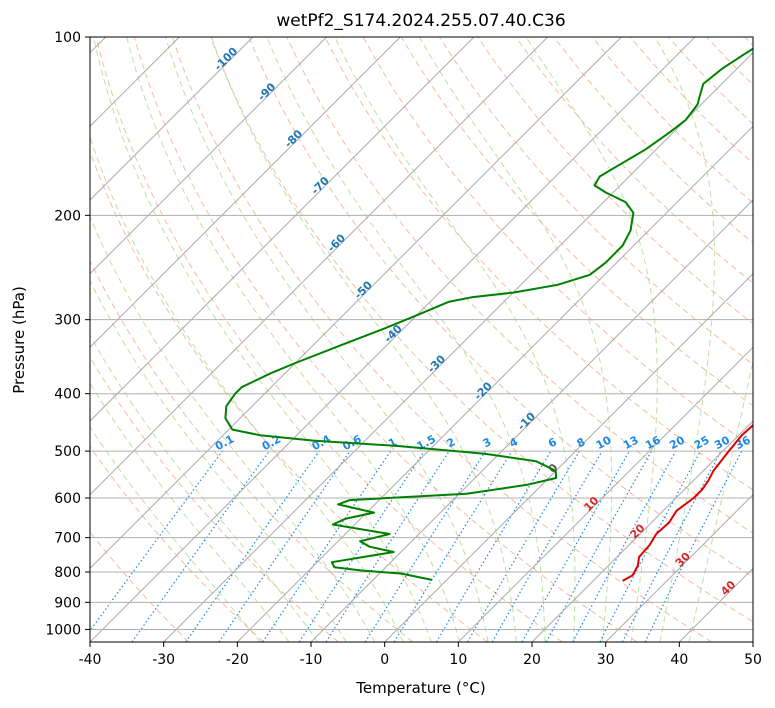 Image resolution: width=775 pixels, height=708 pixels. I want to click on y-tick-label: 100, so click(67, 38).